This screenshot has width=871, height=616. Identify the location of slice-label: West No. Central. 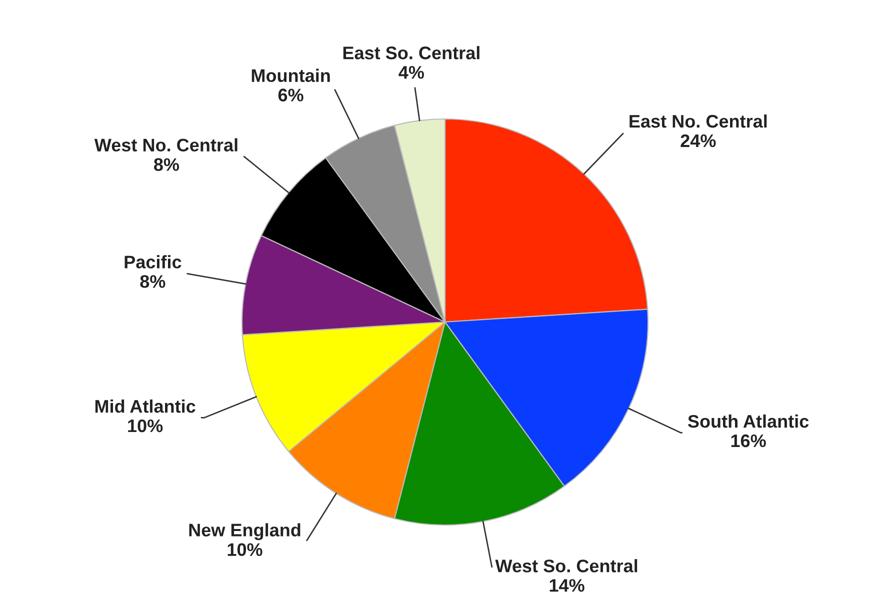
(166, 145).